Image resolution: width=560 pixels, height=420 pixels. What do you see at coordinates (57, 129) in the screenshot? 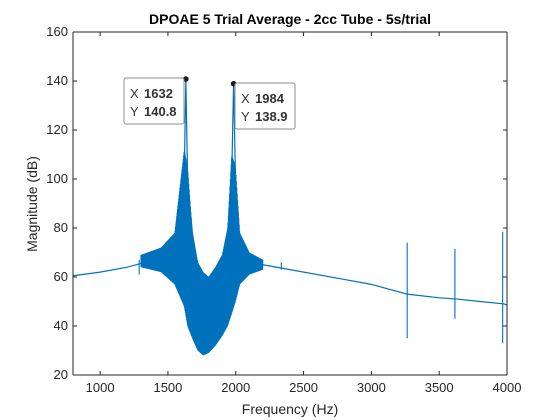
I see `y-tick-label: 120` at bounding box center [57, 129].